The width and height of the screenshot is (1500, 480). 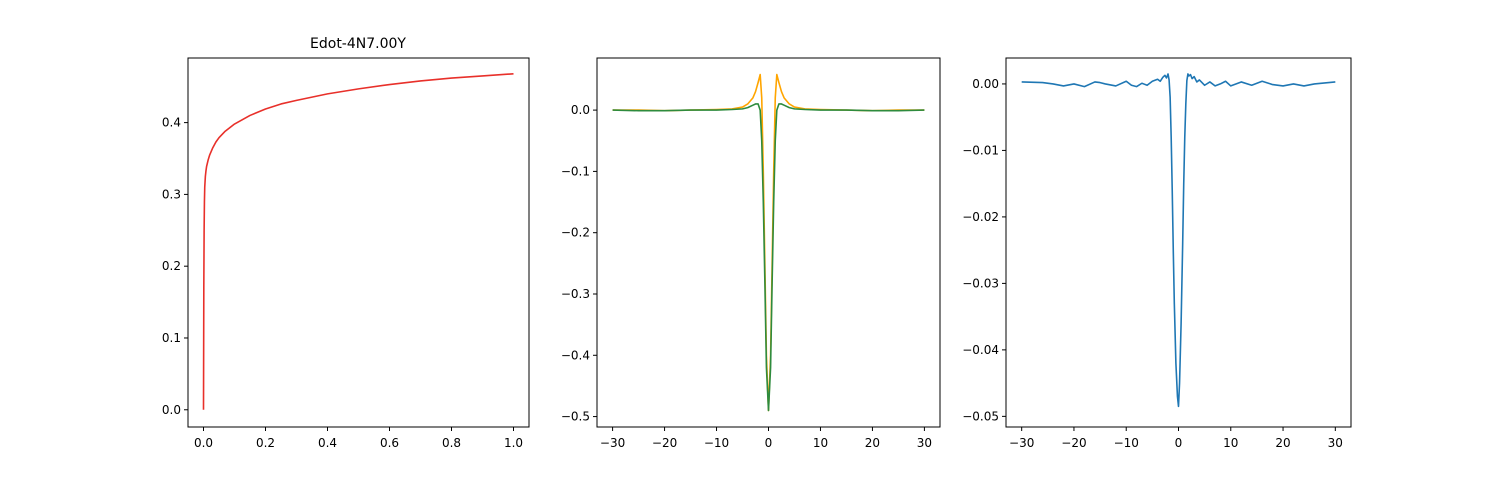 What do you see at coordinates (513, 443) in the screenshot?
I see `x-tick-label: 1.0` at bounding box center [513, 443].